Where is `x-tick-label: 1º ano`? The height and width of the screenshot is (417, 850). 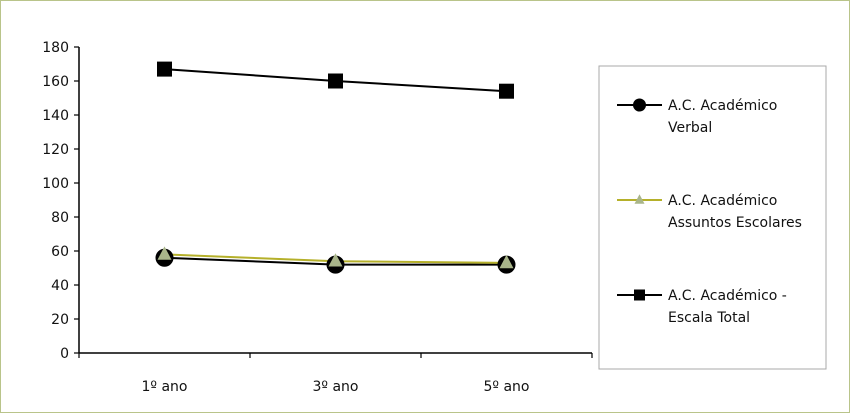
x-tick-label: 1º ano is located at coordinates (165, 387).